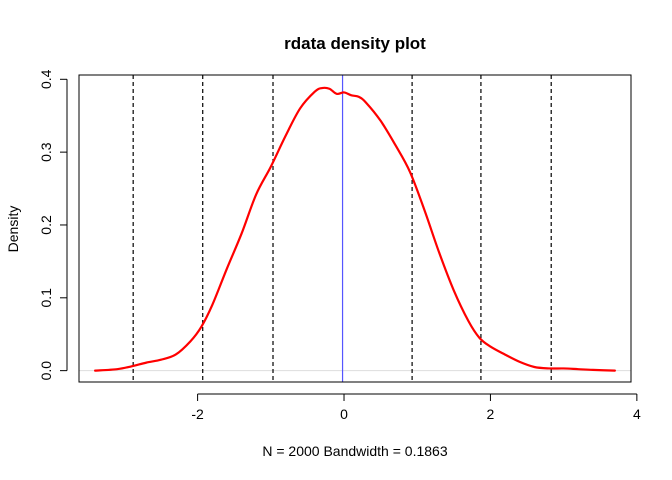 This screenshot has width=672, height=480. Describe the element at coordinates (46, 225) in the screenshot. I see `y-tick-label: 0.2` at that location.